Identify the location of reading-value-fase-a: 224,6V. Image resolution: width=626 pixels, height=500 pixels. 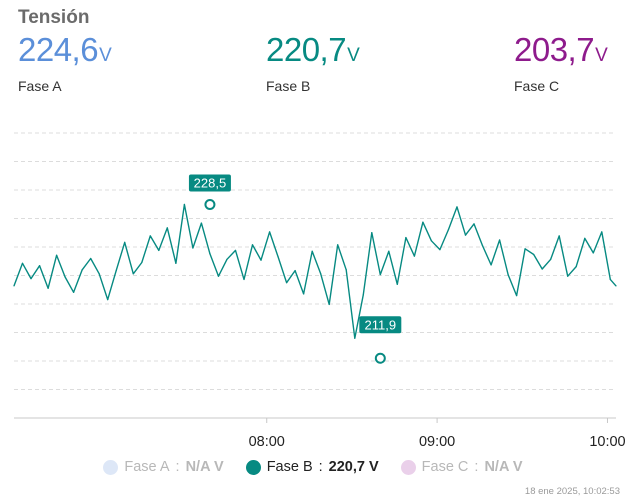
(65, 53).